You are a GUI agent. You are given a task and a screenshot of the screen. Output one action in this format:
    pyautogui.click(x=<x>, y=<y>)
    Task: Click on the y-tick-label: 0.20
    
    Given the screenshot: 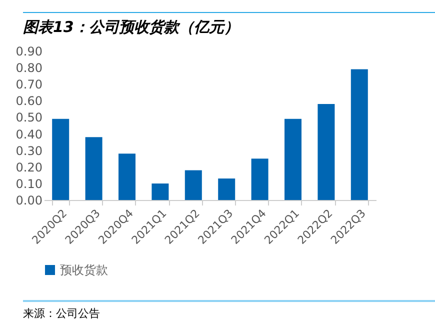 What is the action you would take?
    pyautogui.click(x=29, y=167)
    